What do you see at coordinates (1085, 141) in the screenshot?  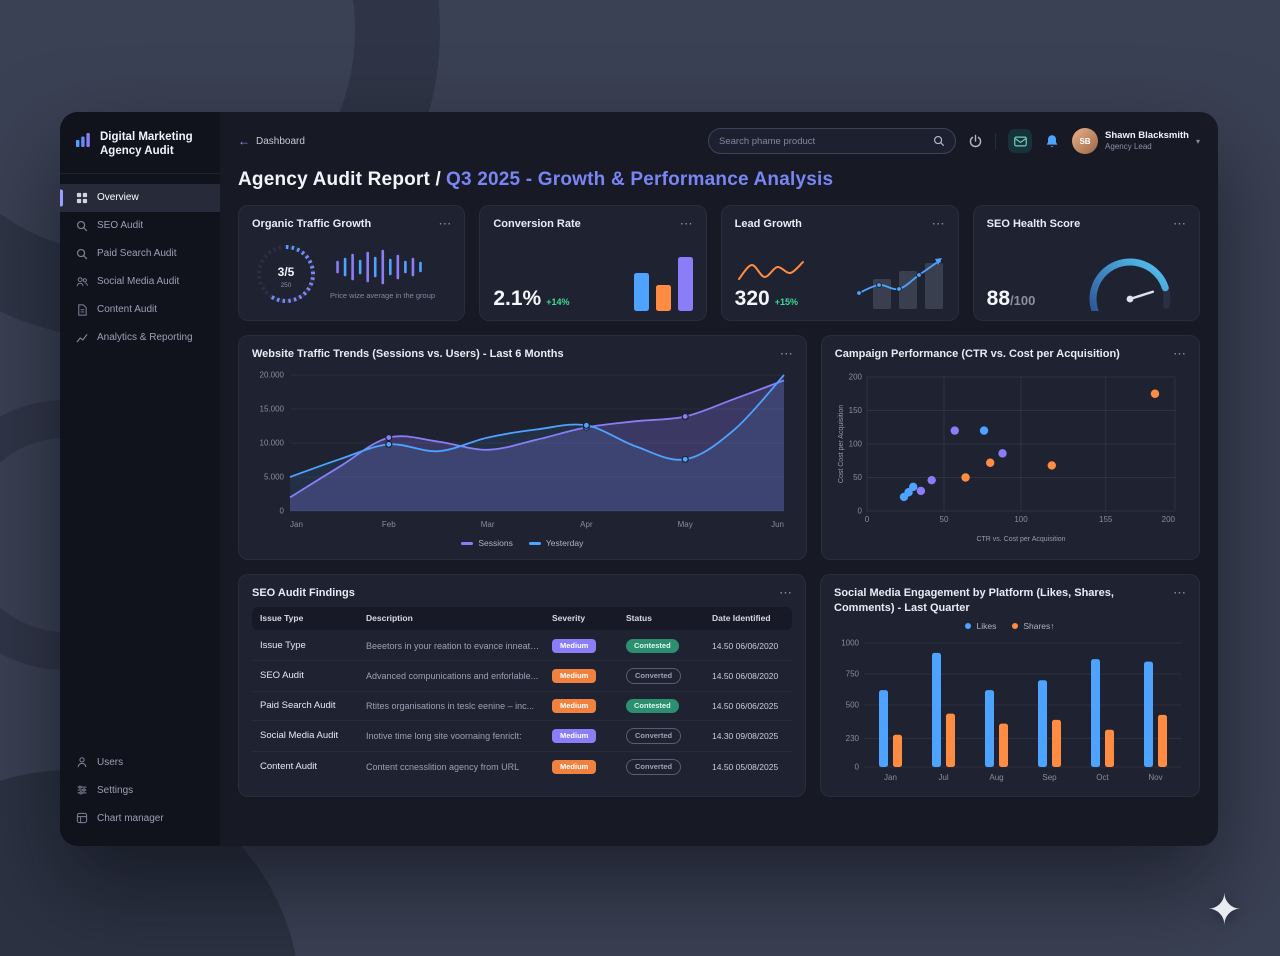 I see `avatar: SB` at bounding box center [1085, 141].